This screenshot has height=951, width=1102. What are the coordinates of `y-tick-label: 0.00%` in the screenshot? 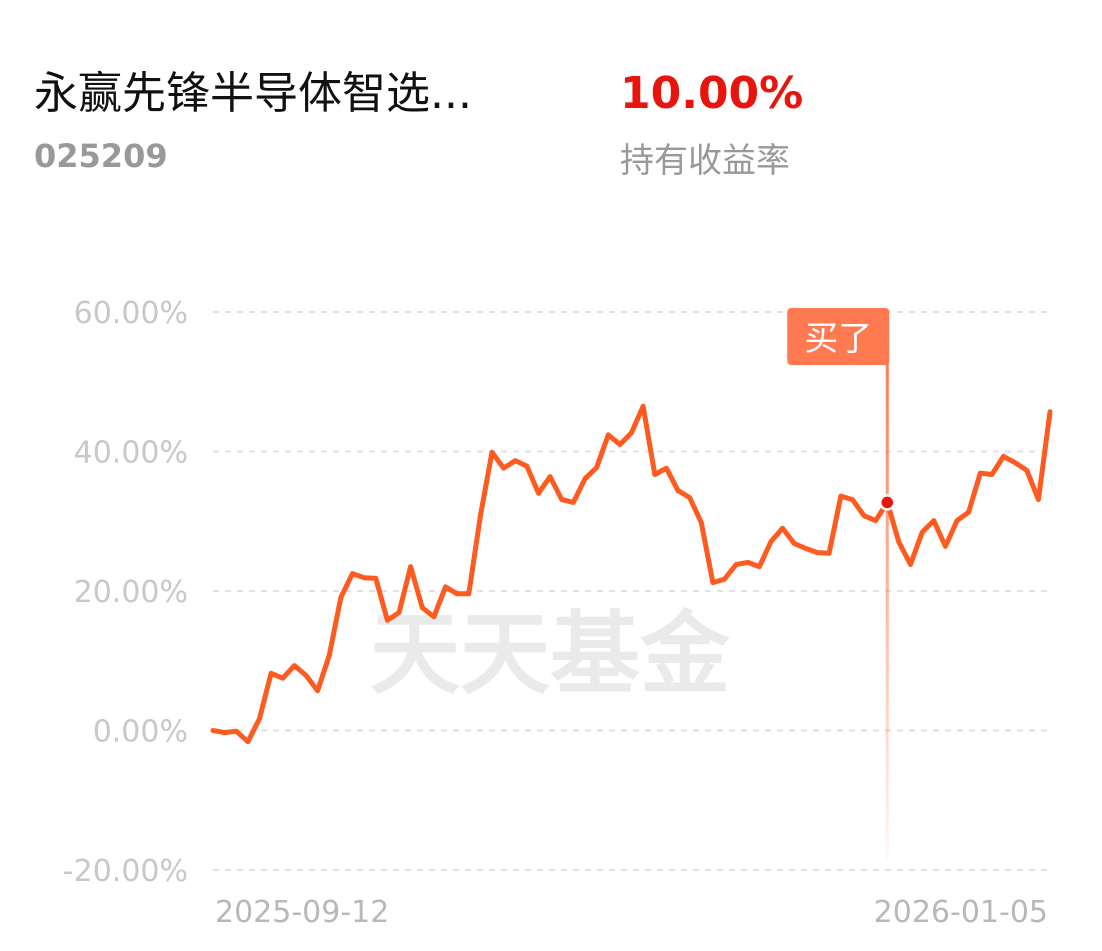 It's located at (140, 732).